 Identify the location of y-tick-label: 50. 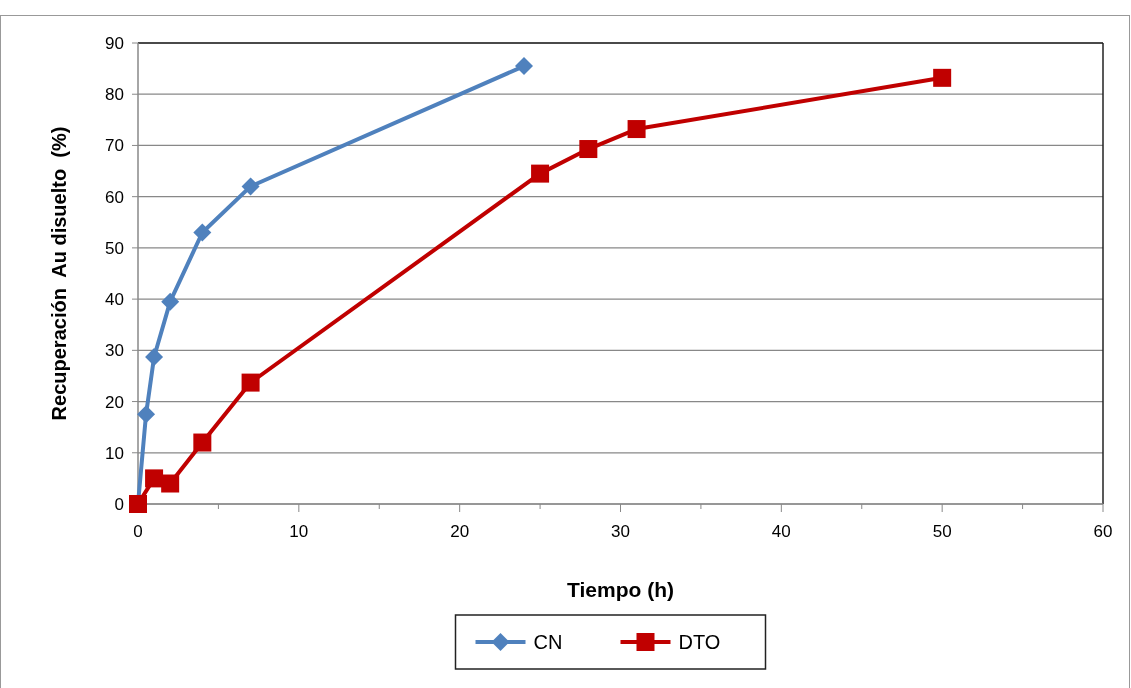
(114, 248).